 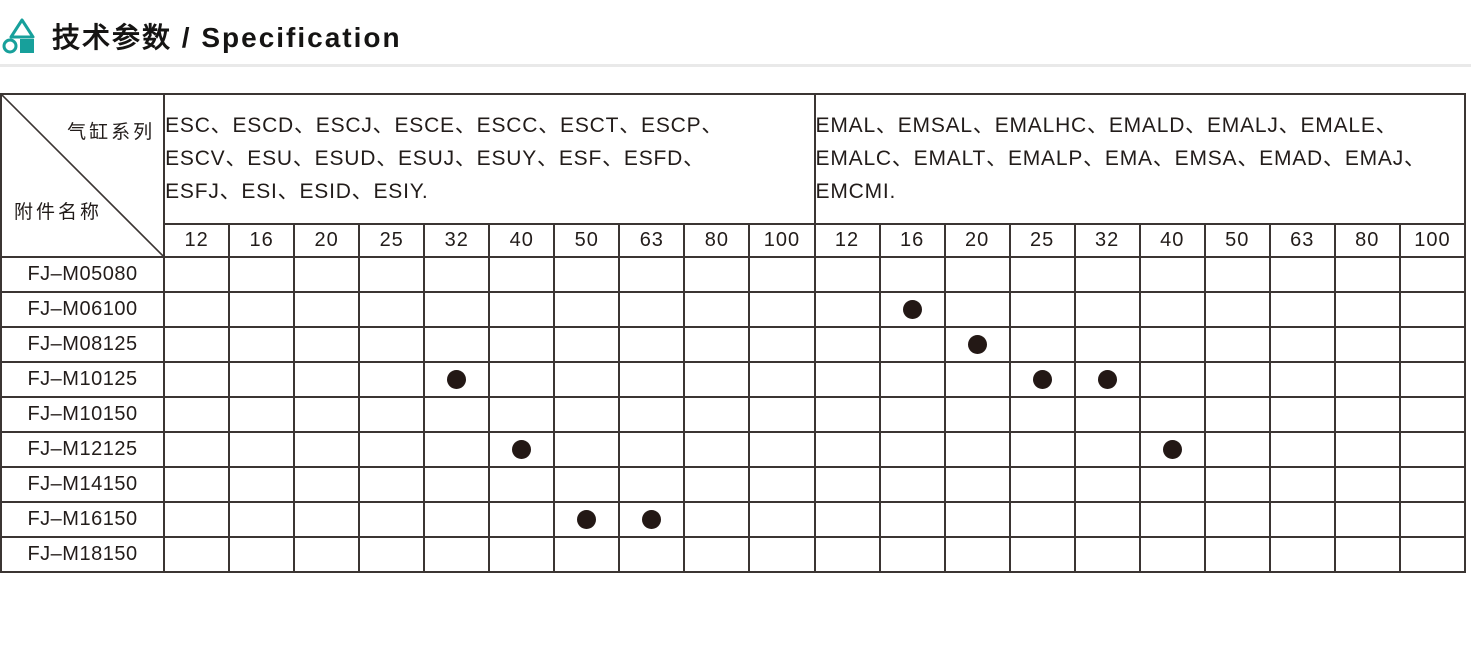 I want to click on triangle-icon, so click(x=22, y=28).